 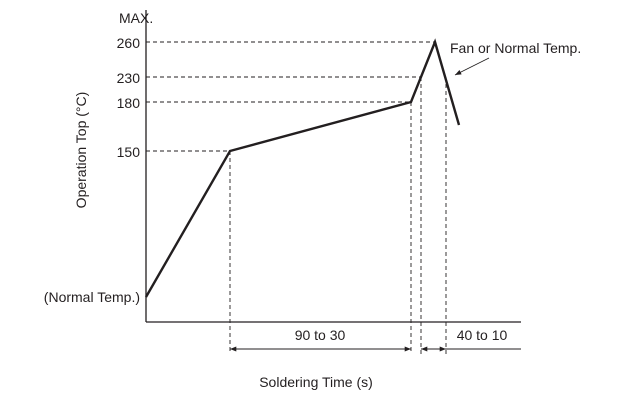 What do you see at coordinates (92, 297) in the screenshot?
I see `y-base-label: (Normal Temp.)` at bounding box center [92, 297].